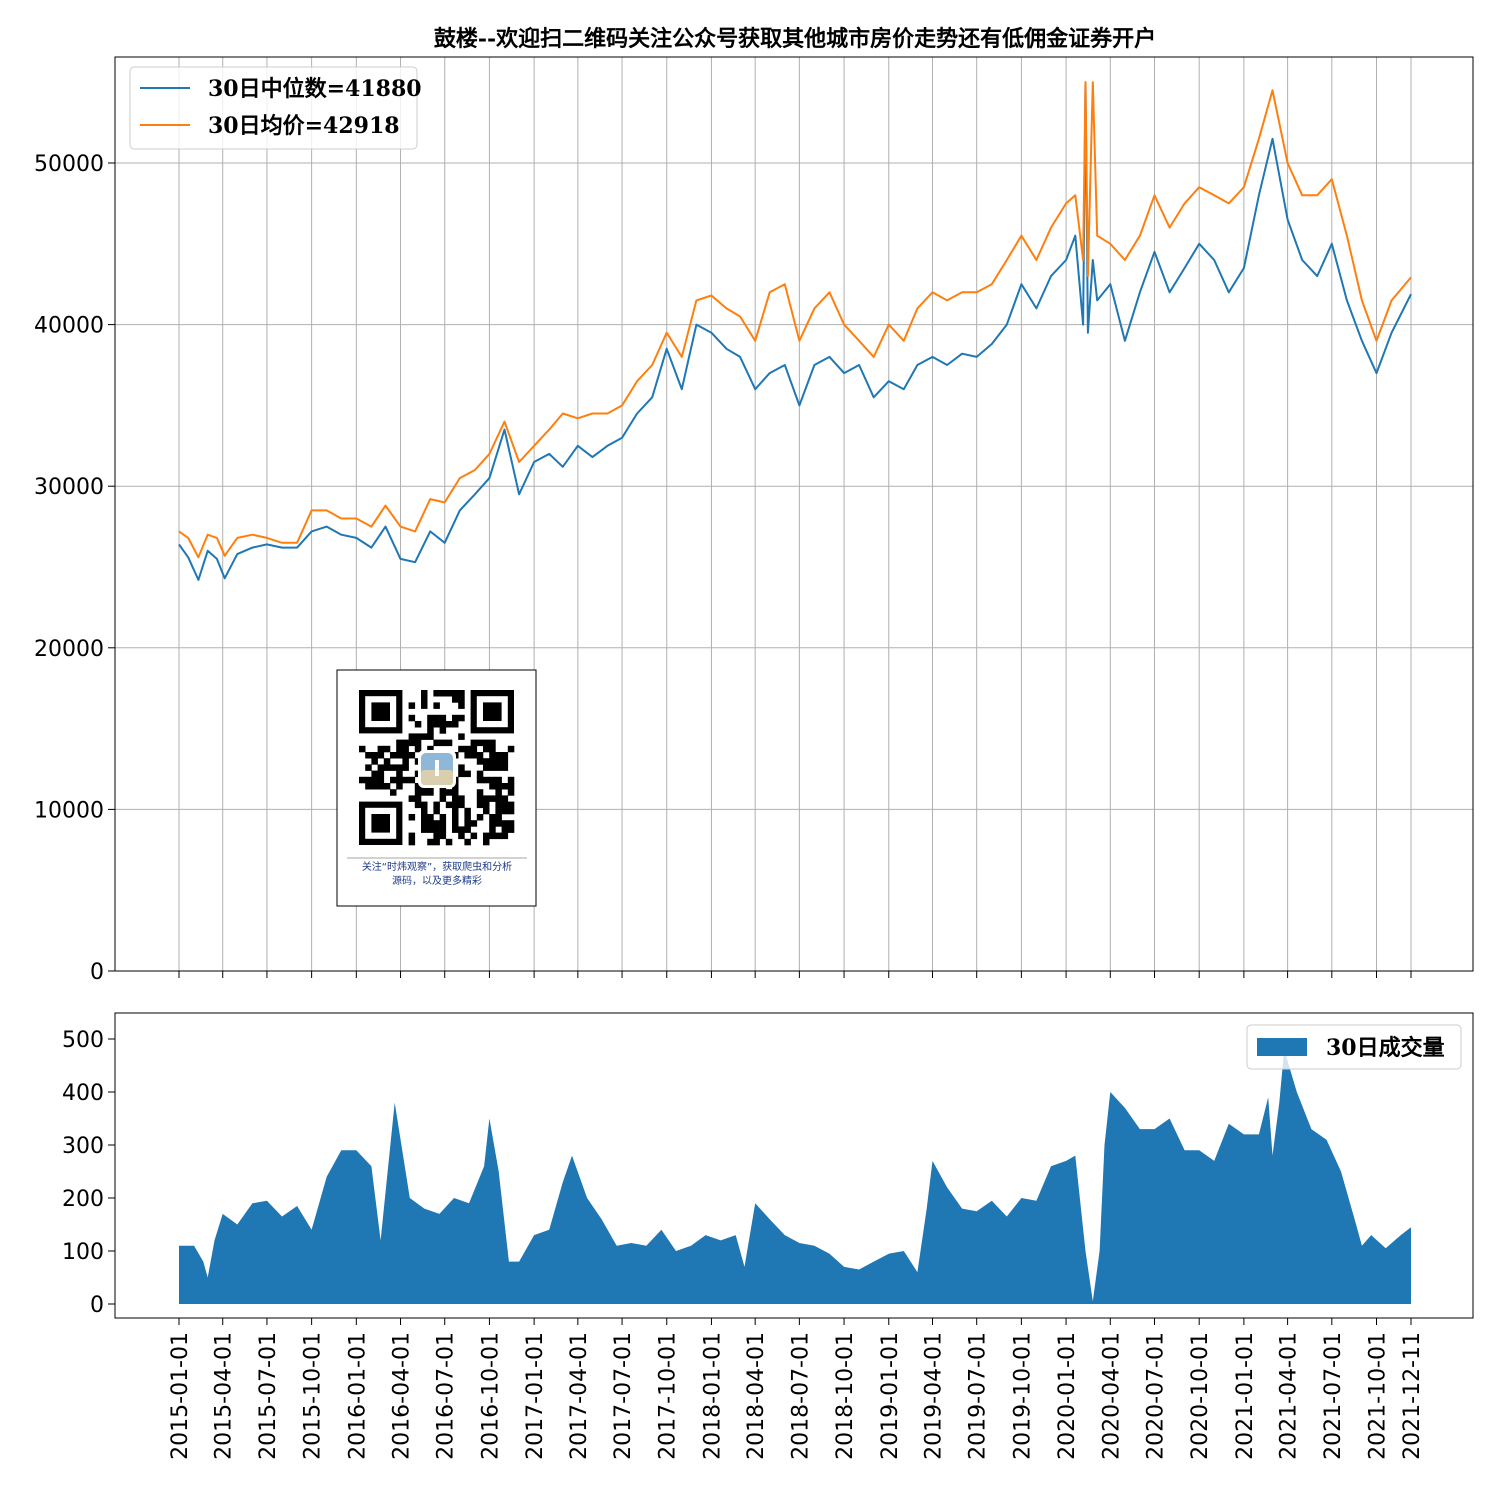  I want to click on volume-y-tick-label: 100, so click(83, 1252).